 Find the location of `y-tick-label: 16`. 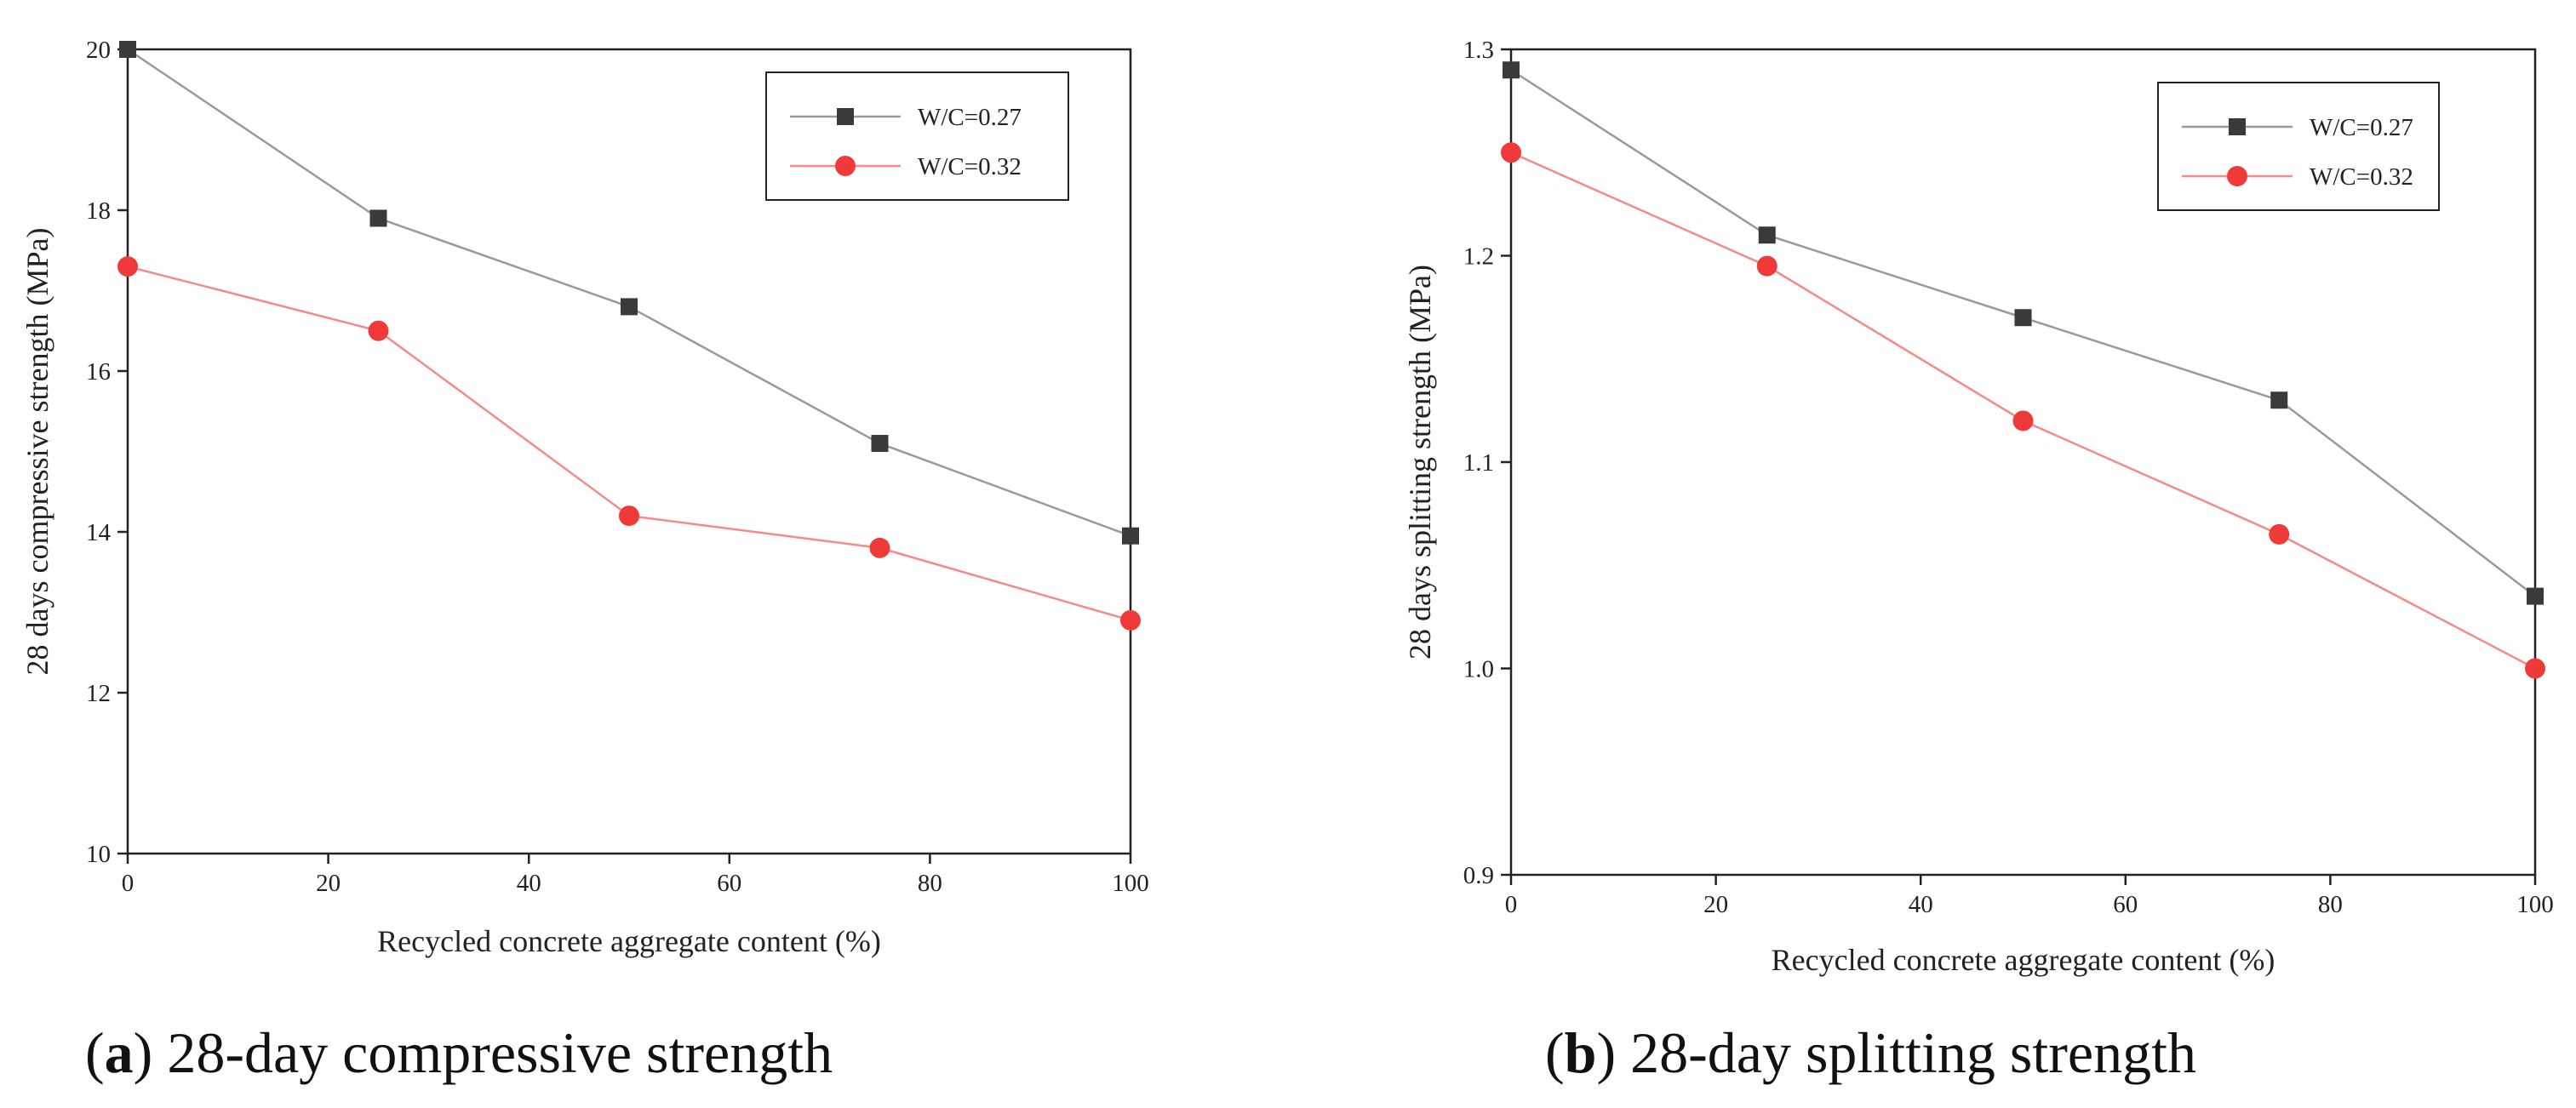

y-tick-label: 16 is located at coordinates (99, 372).